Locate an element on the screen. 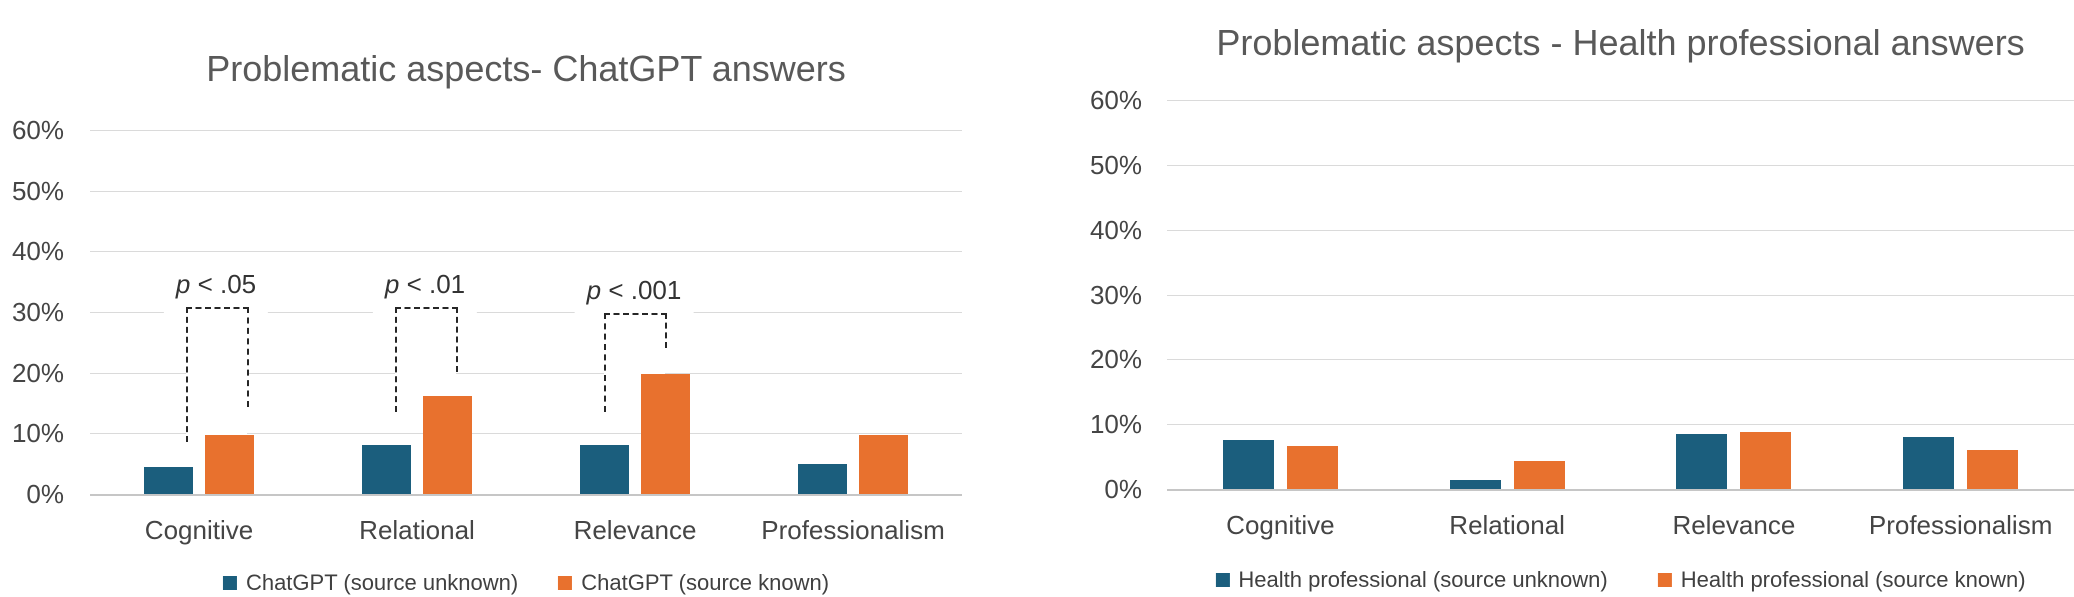 The image size is (2074, 597). bar-health-professional-source-unknown-relevance is located at coordinates (1702, 461).